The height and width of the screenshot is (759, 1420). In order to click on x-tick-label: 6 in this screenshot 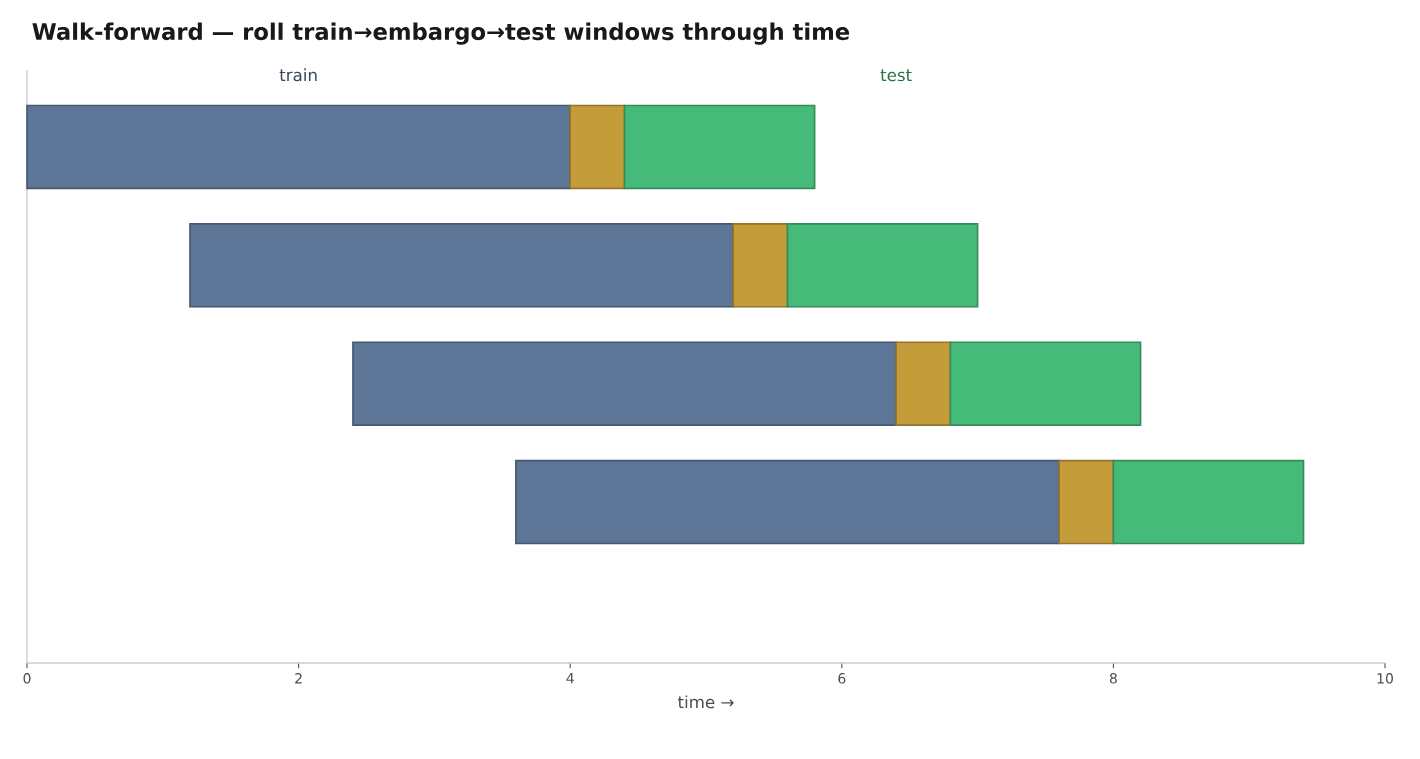, I will do `click(842, 678)`.